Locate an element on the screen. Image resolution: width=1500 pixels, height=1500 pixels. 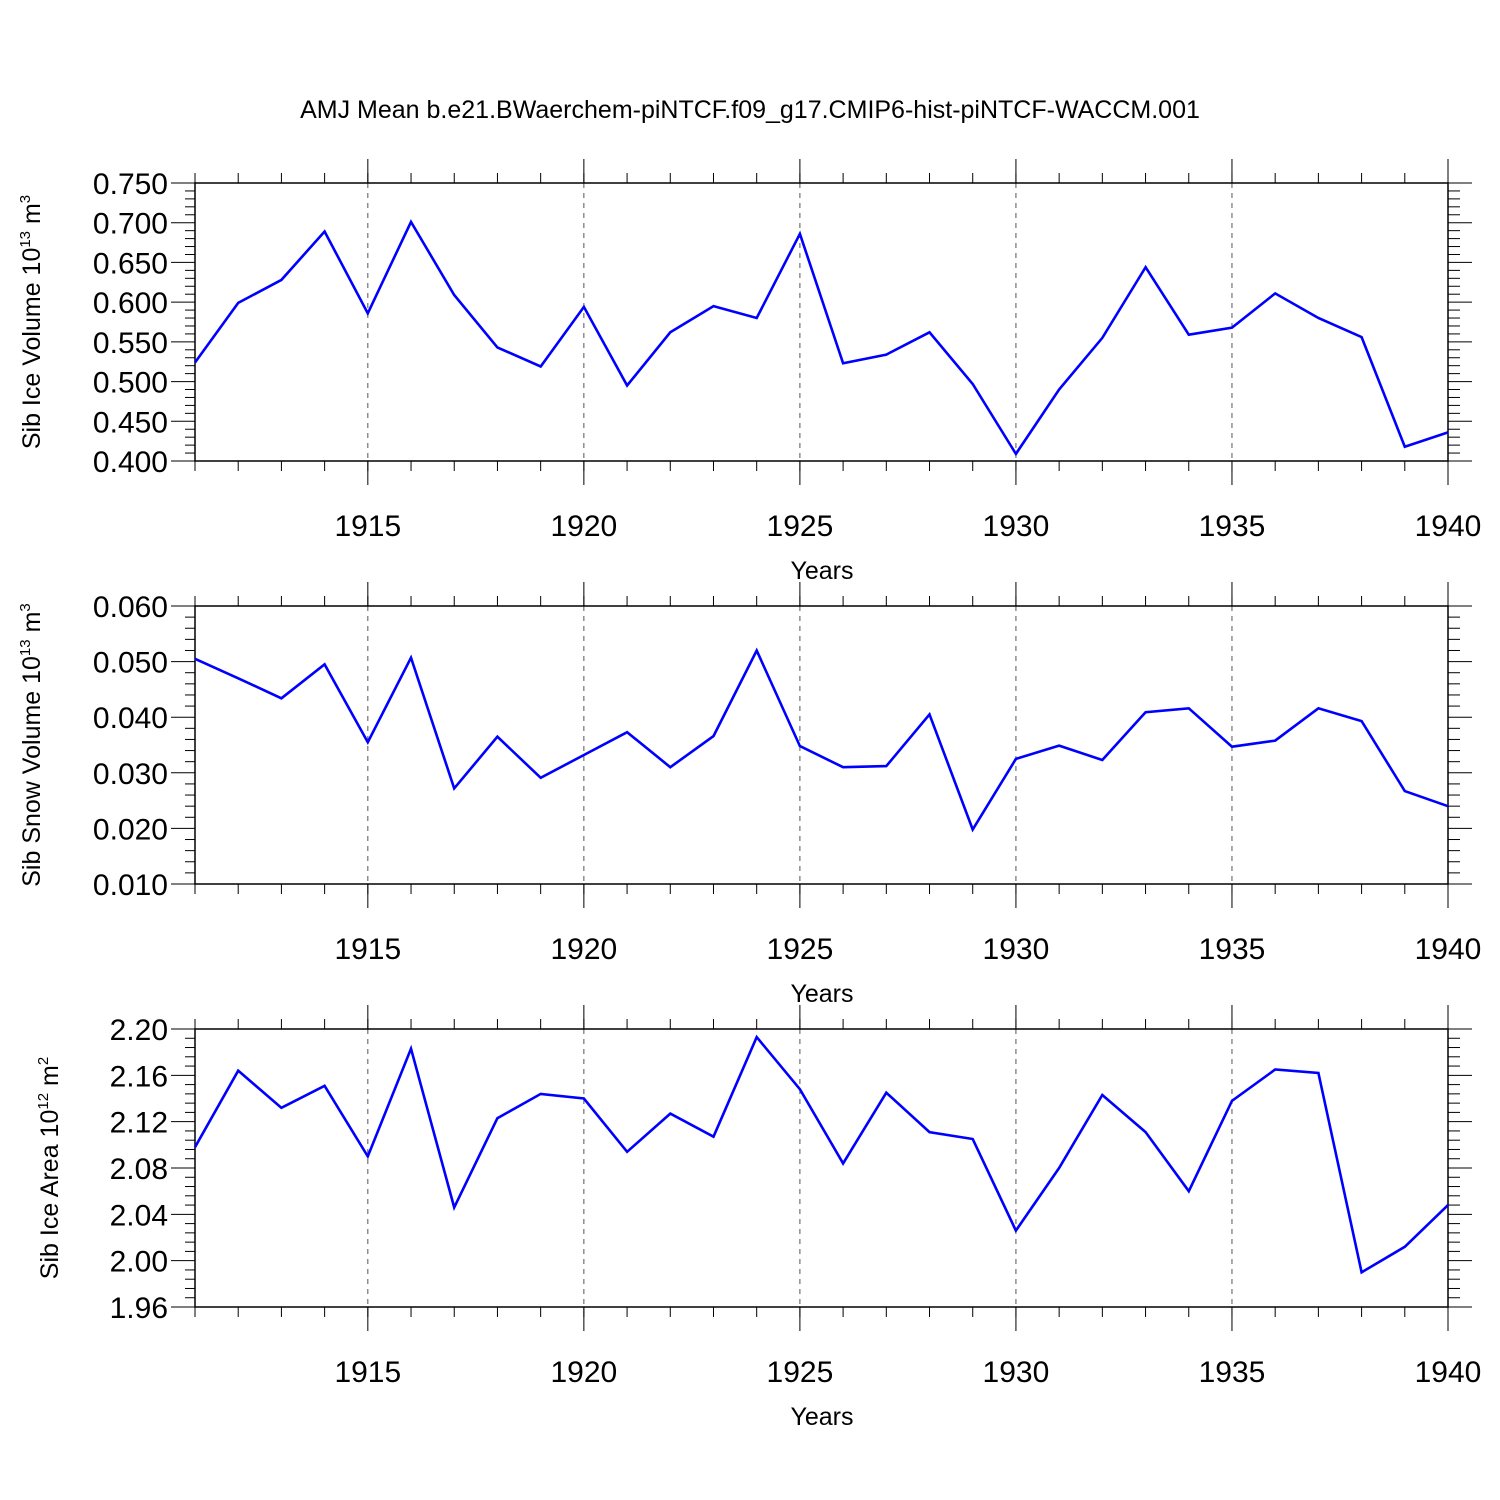
y-tick-label: 2.04 is located at coordinates (139, 1215).